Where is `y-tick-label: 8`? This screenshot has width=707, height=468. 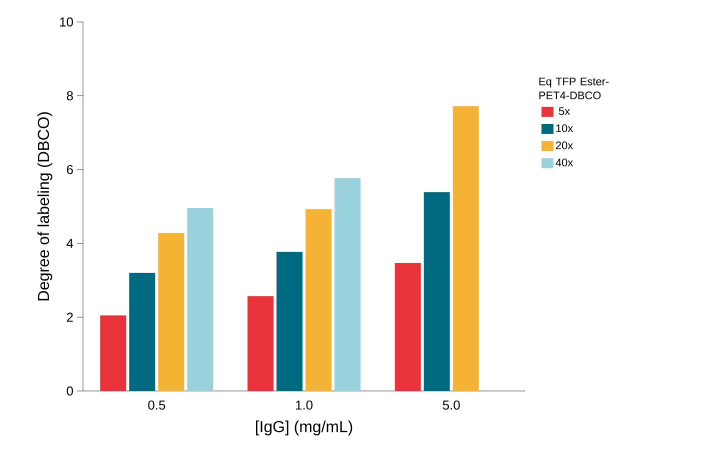 y-tick-label: 8 is located at coordinates (69, 95).